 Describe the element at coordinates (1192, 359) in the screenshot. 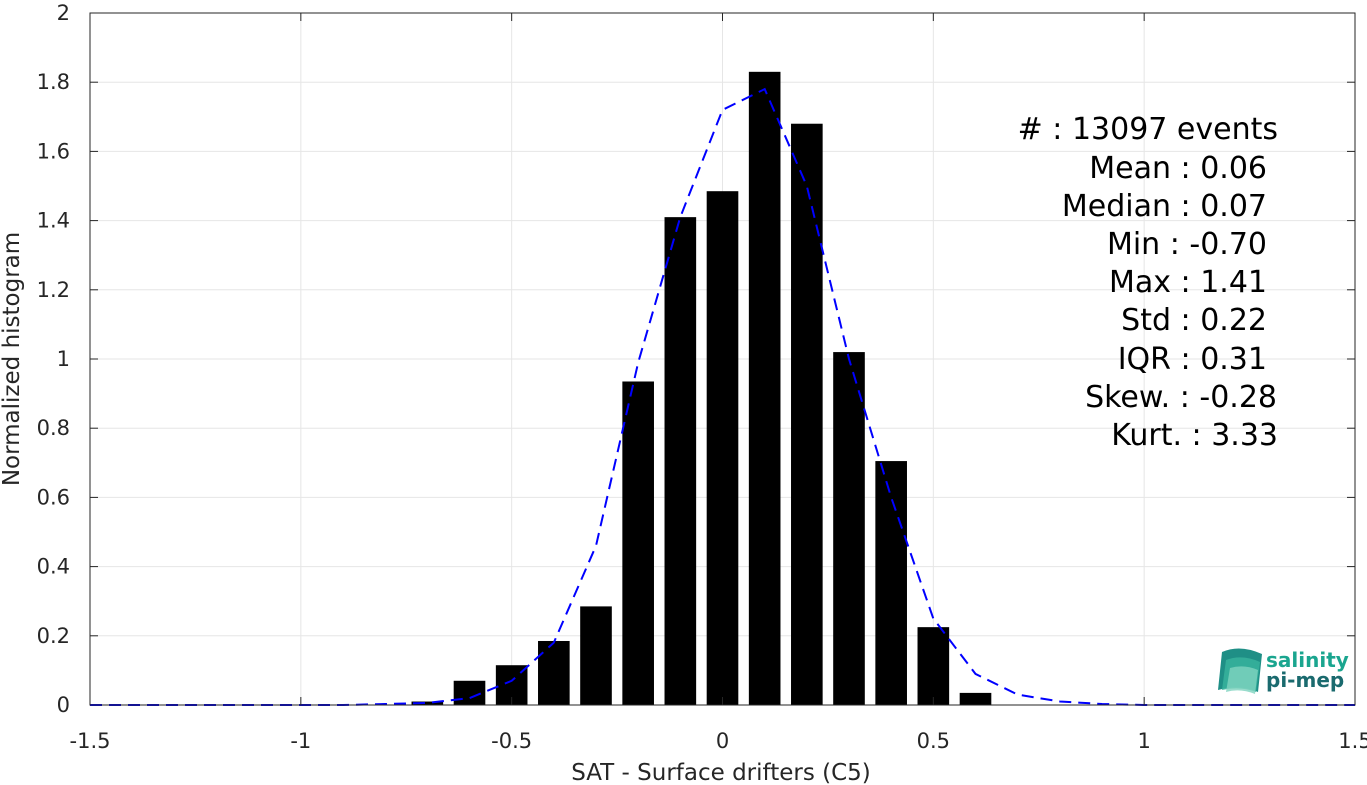

I see `stat-iqr: IQR : 0.31` at that location.